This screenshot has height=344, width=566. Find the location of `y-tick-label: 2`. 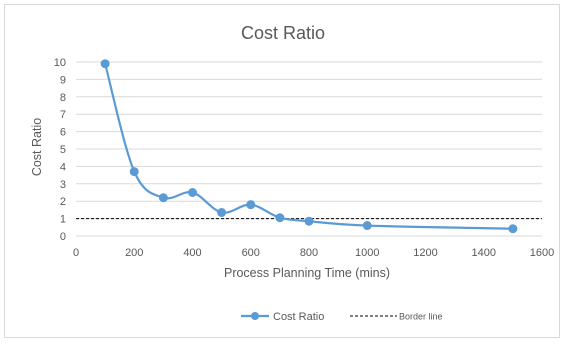

y-tick-label: 2 is located at coordinates (63, 202).